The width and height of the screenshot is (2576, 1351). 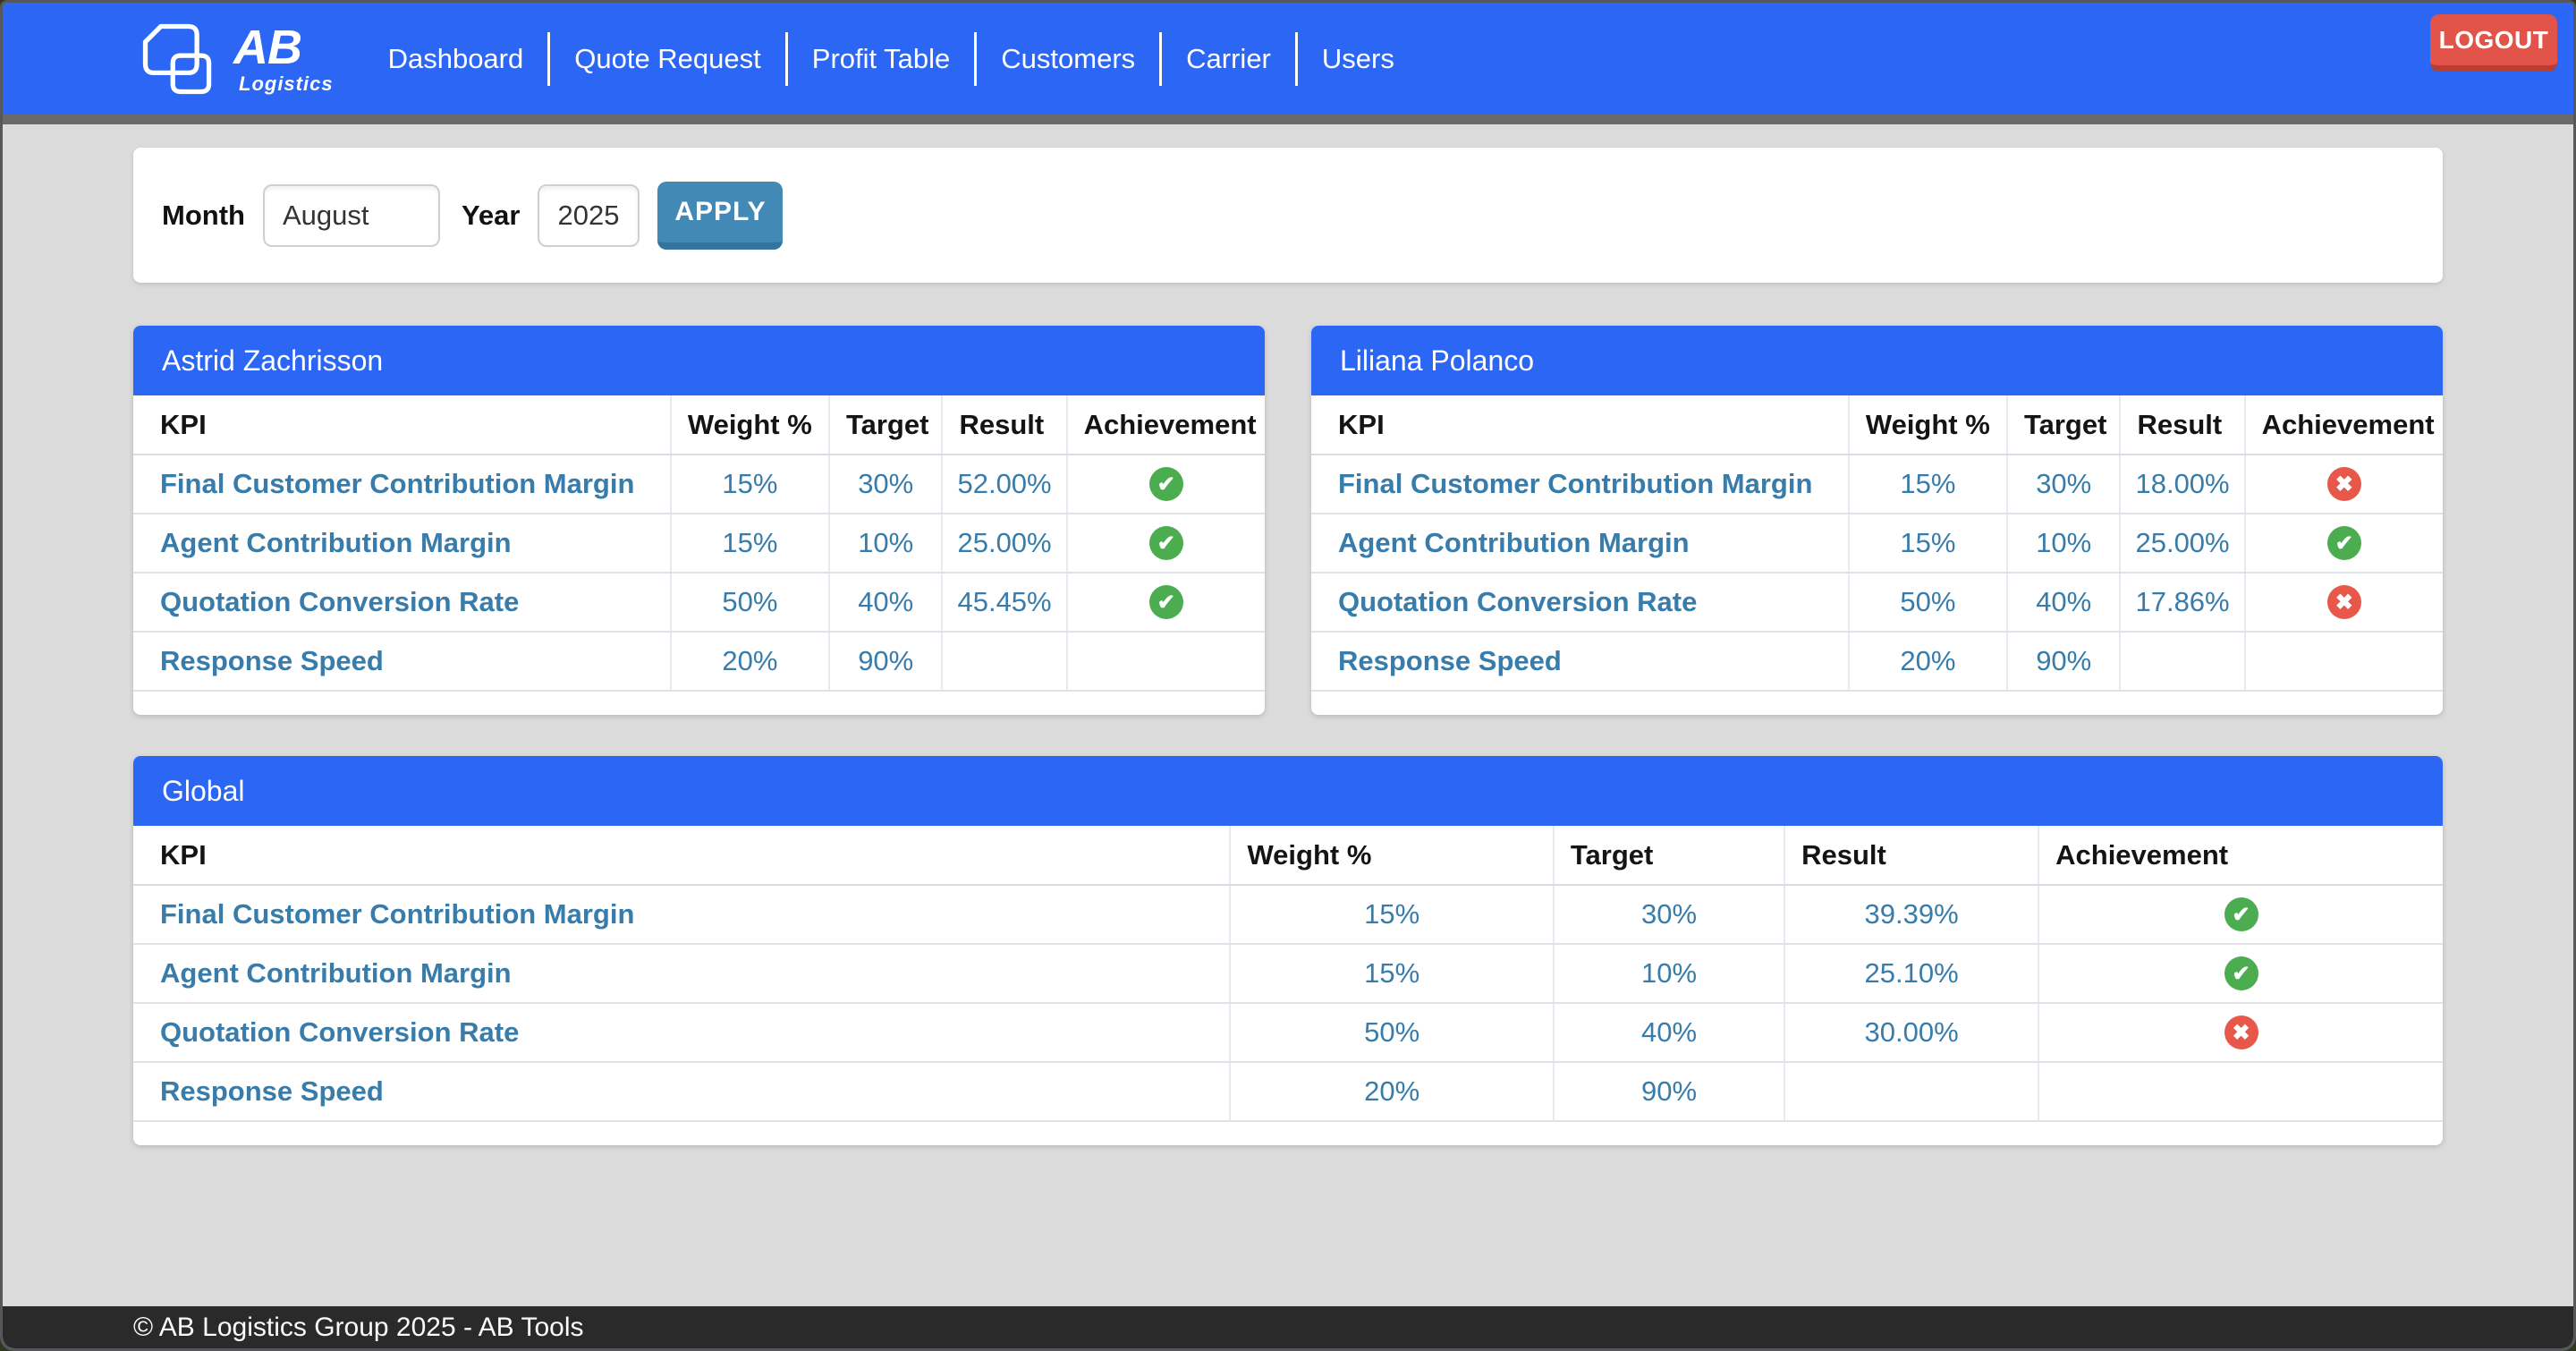 I want to click on kpi-row: Agent Contribution Margin 15% 10% 25.10% ✔, so click(x=1288, y=974).